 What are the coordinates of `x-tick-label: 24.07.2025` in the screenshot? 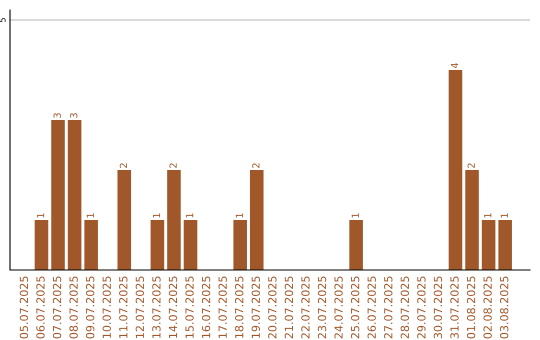 It's located at (338, 307).